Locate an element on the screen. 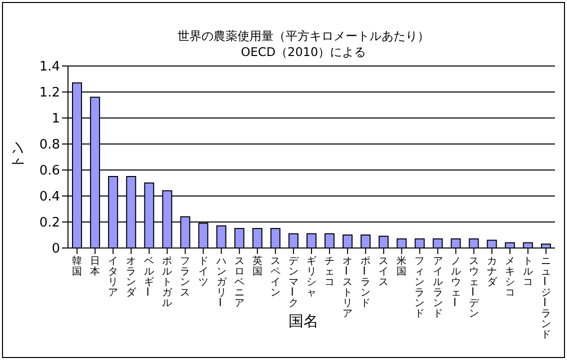 The height and width of the screenshot is (360, 567). x-tick-label: ノルウェー is located at coordinates (454, 281).